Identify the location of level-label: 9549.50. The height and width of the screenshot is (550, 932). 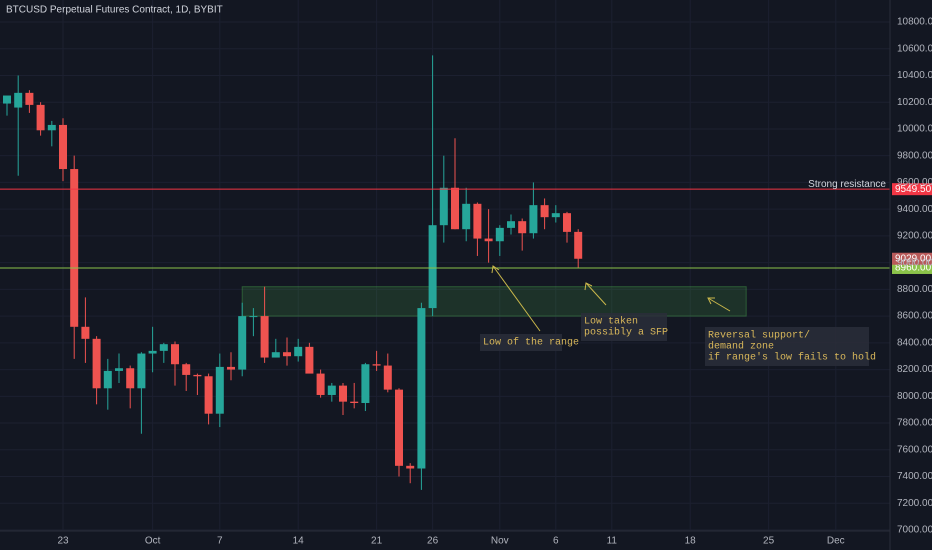
(913, 189).